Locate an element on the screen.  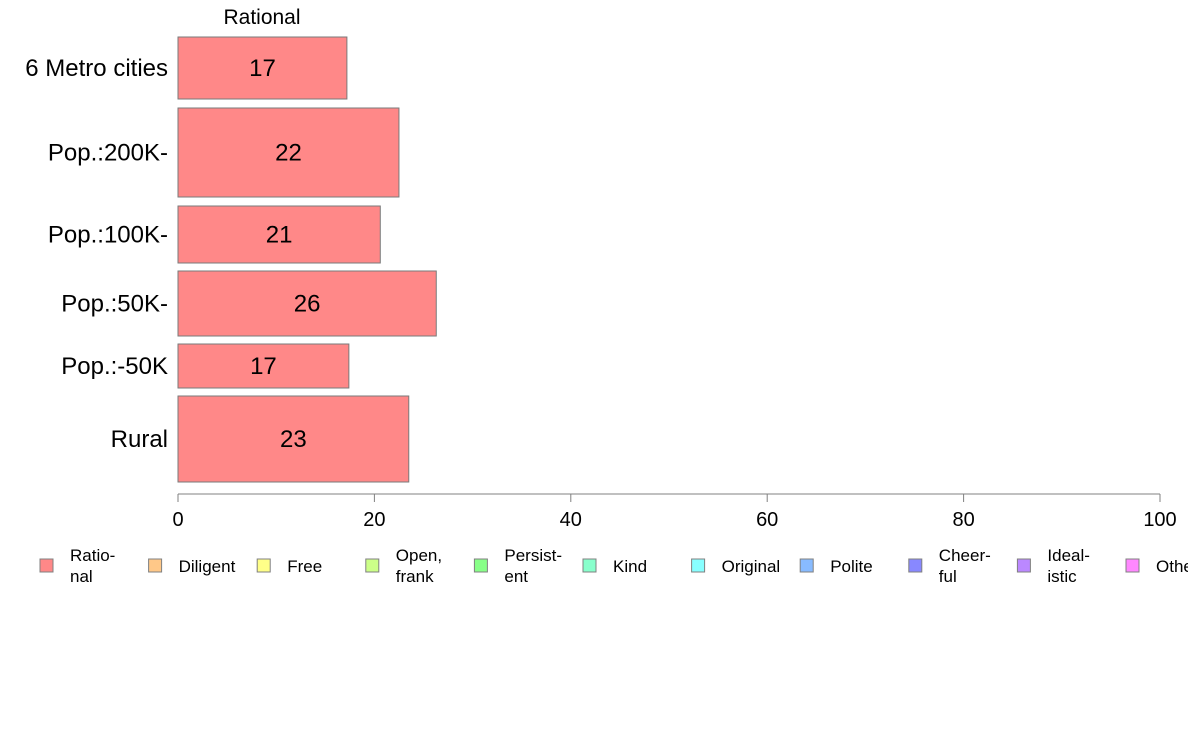
legend-label-6: Original is located at coordinates (751, 566).